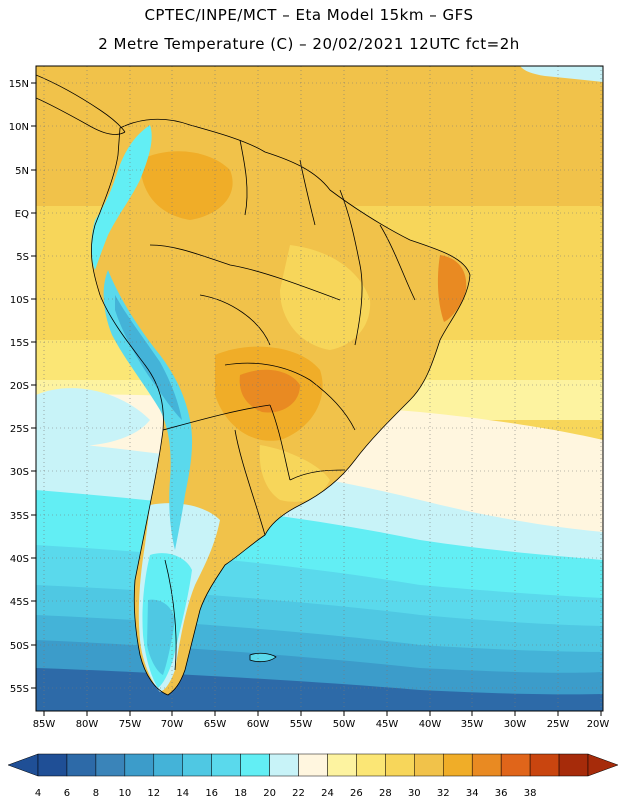 The height and width of the screenshot is (800, 618). I want to click on colorbar: 4 6 8 10 12 14 16 18 20 22 24 26 28 30 32 34 36 38, so click(312, 776).